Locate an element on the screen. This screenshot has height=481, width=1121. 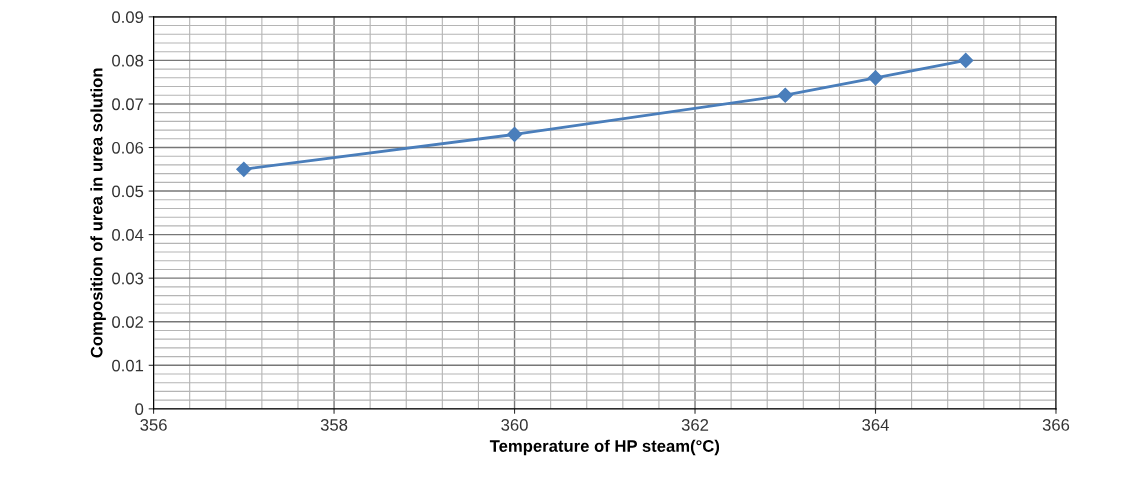
x-tick-label: 366 is located at coordinates (1056, 425).